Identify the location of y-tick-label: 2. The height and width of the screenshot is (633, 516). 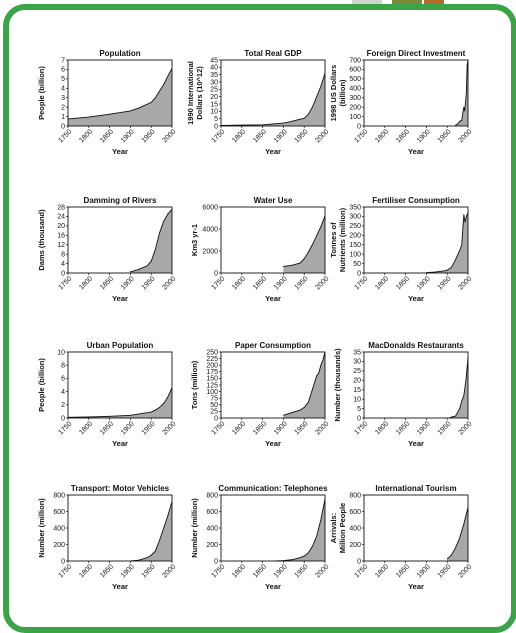
(63, 405).